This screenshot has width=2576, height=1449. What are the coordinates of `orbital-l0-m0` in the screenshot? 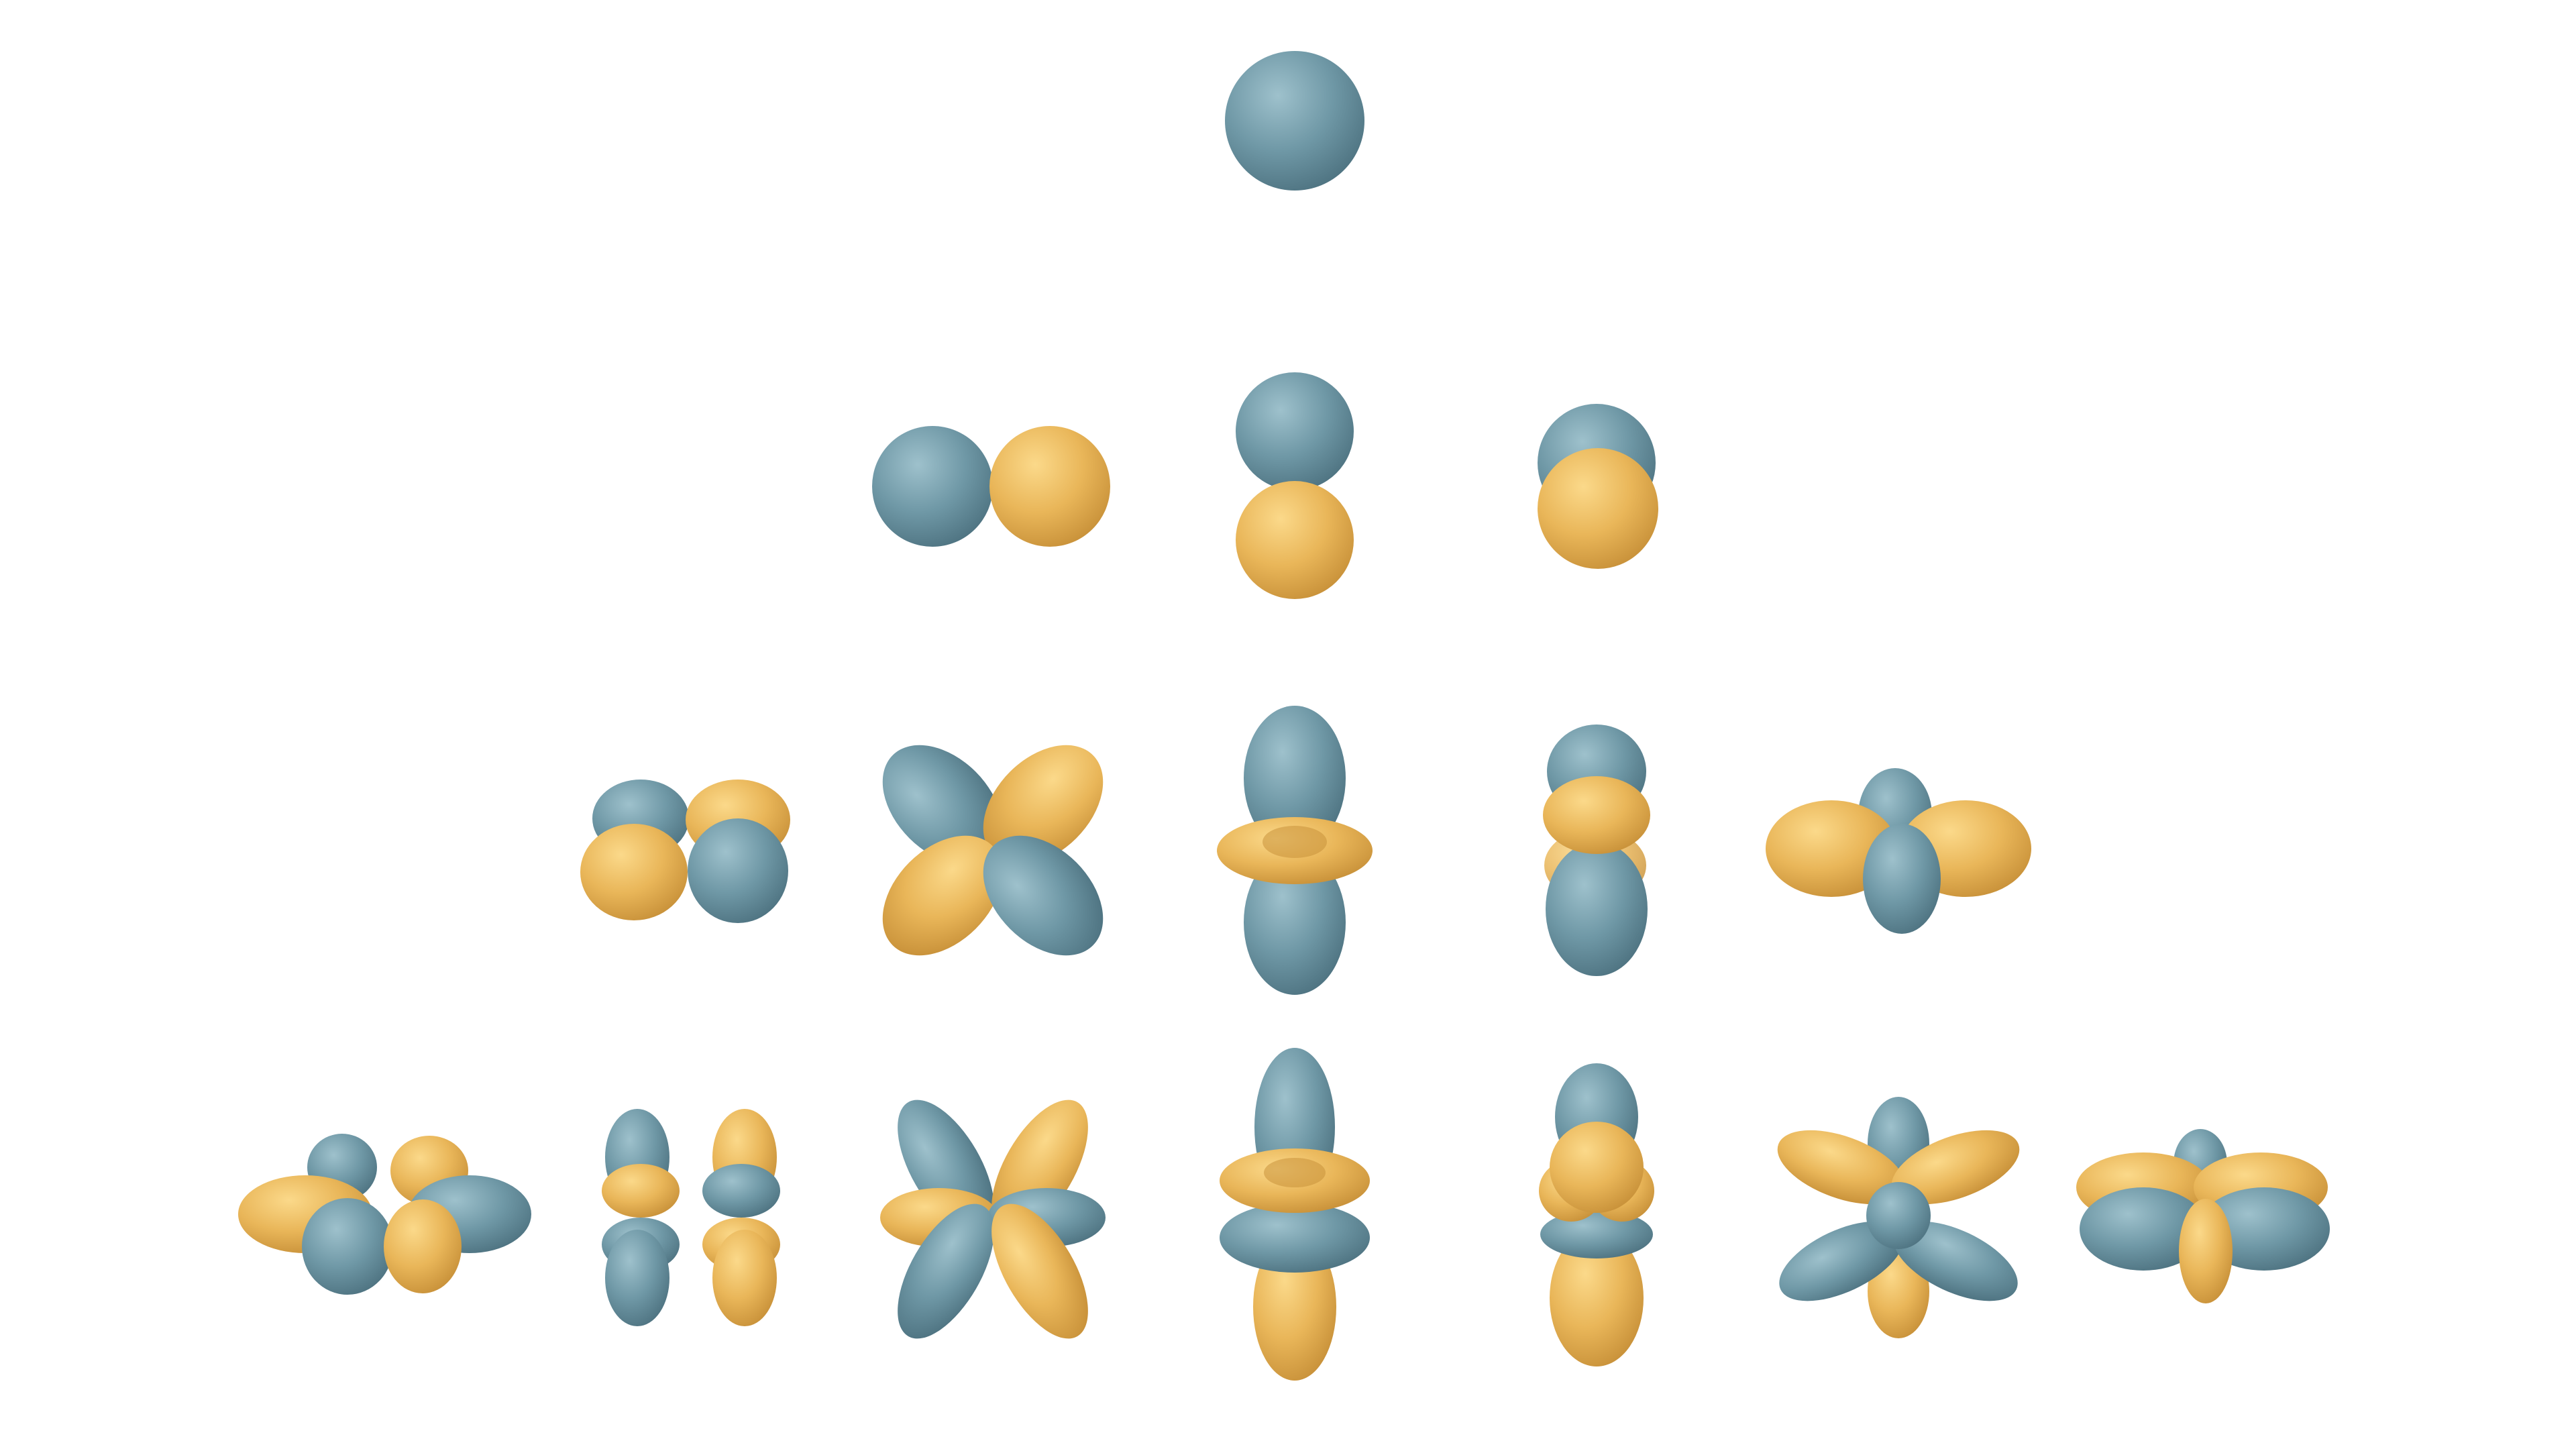 It's located at (1294, 121).